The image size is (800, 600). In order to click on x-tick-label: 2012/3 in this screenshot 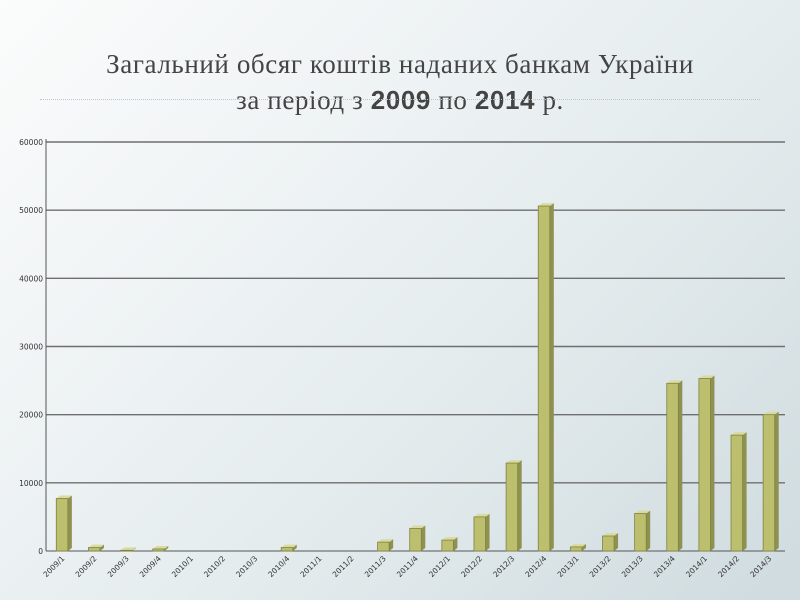, I will do `click(503, 566)`.